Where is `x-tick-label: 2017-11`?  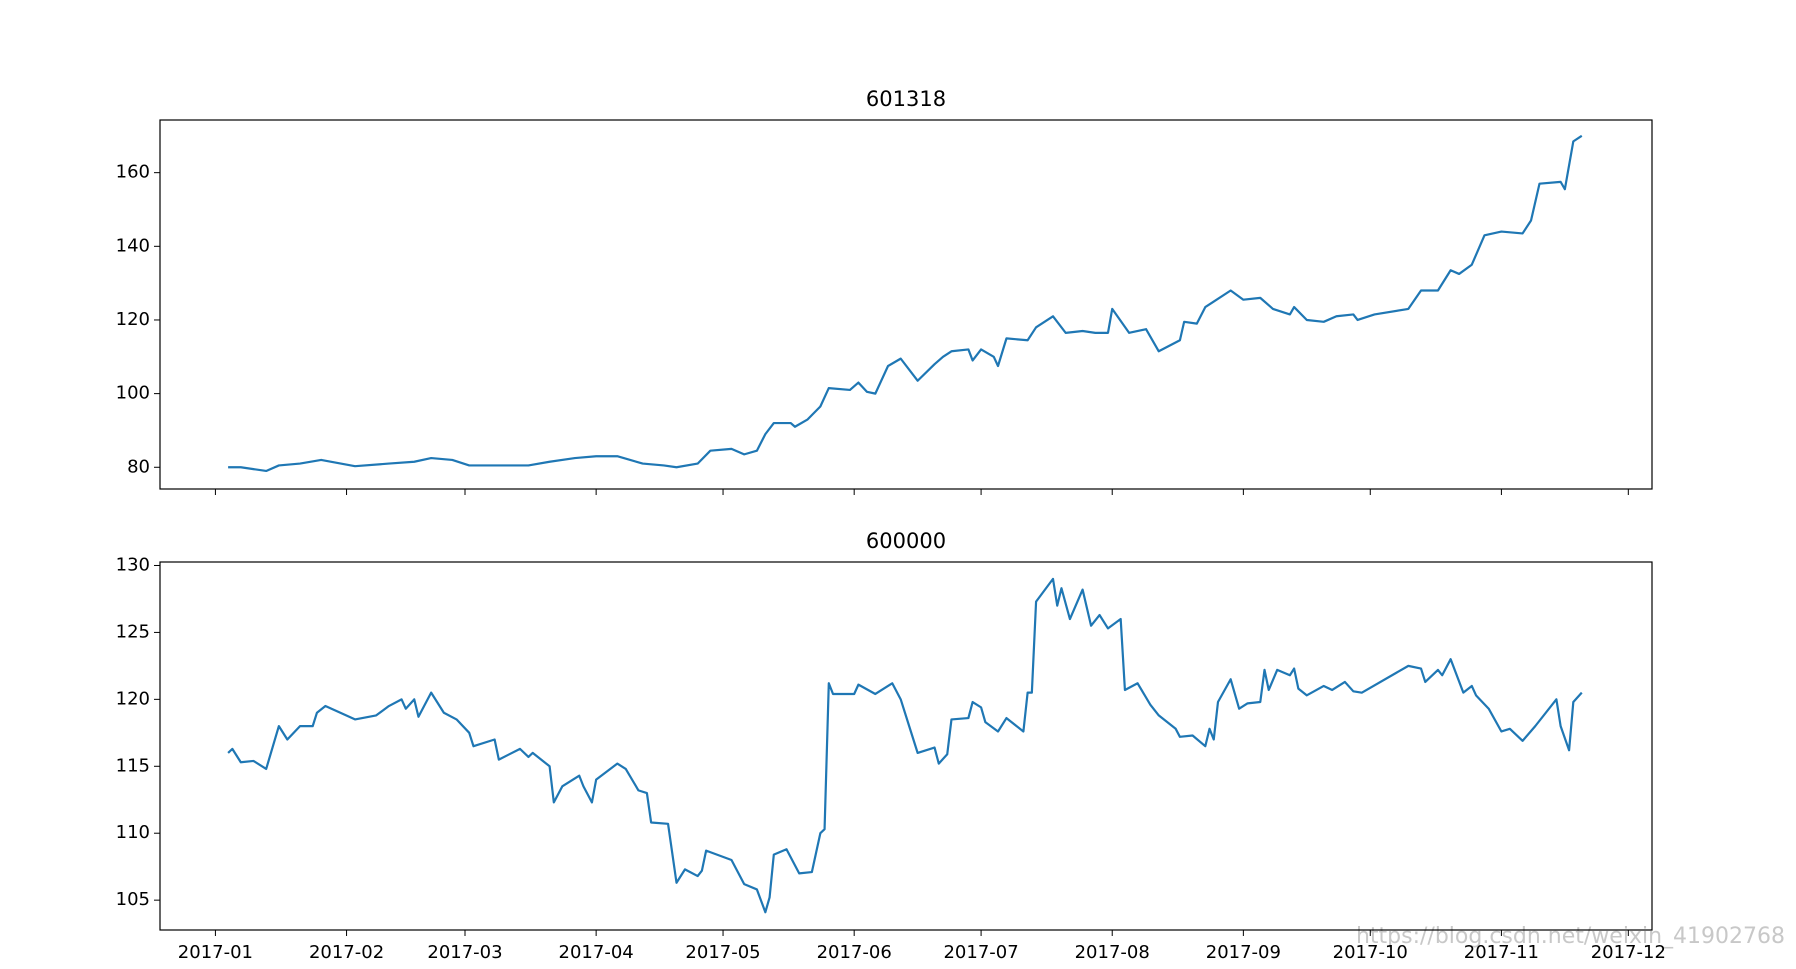 x-tick-label: 2017-11 is located at coordinates (1501, 952).